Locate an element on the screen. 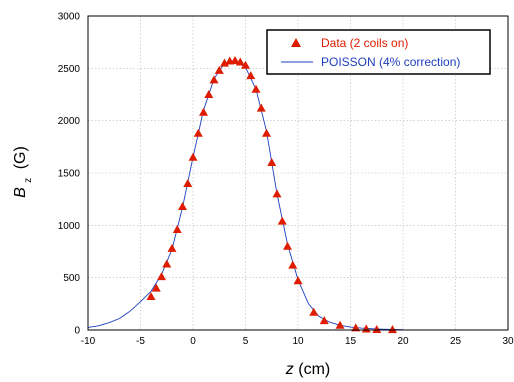  x-tick-labels: -10 -5 0 5 10 15 20 25 30 is located at coordinates (297, 341).